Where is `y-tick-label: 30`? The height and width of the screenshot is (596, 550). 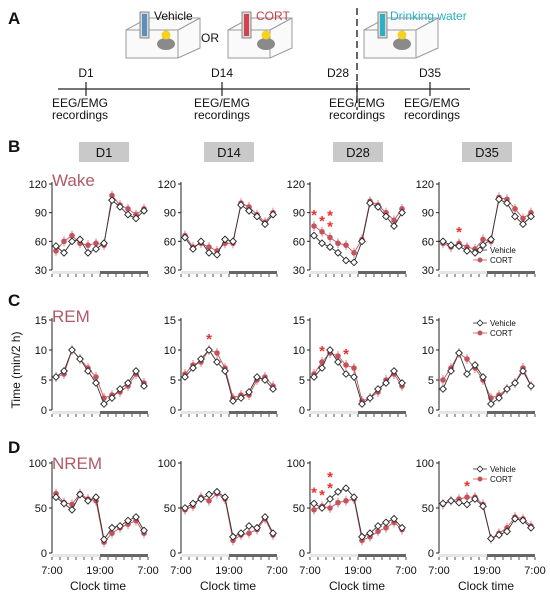
y-tick-label: 30 is located at coordinates (299, 271).